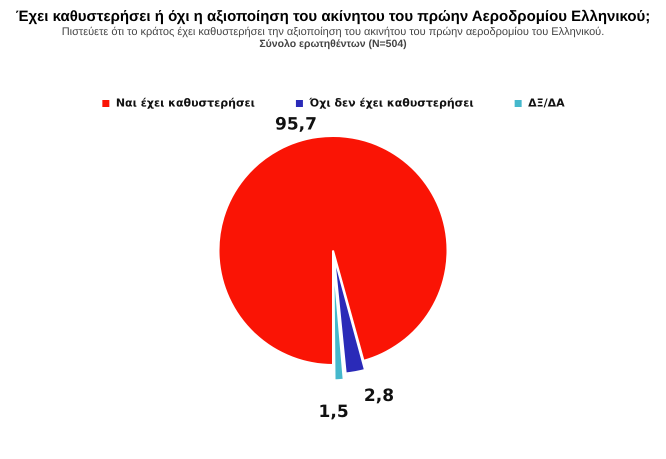 The width and height of the screenshot is (666, 459). I want to click on chart-subtitle: Πιστεύετε ότι το κράτος έχει καθυστερήσει την αξιοποίηση του ακινήτου του πρώην αεροδρομίου του Ελληνικού., so click(333, 32).